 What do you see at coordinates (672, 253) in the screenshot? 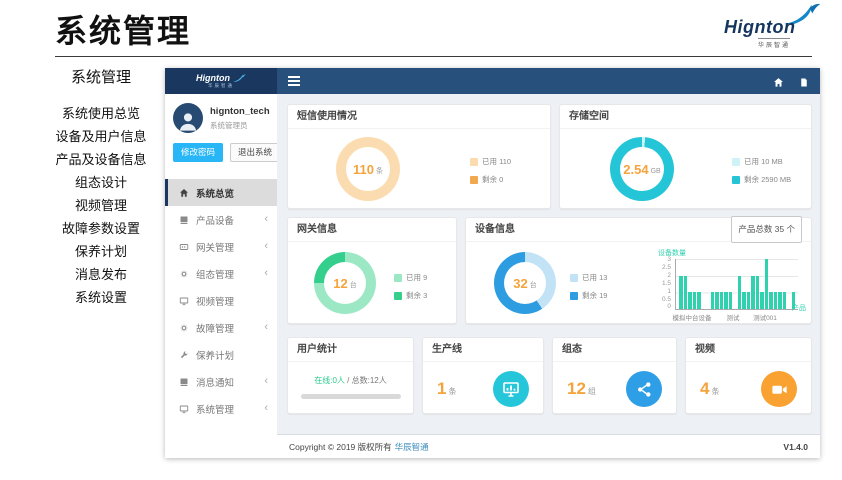
I see `chart-y-axis-label: 设备数量` at bounding box center [672, 253].